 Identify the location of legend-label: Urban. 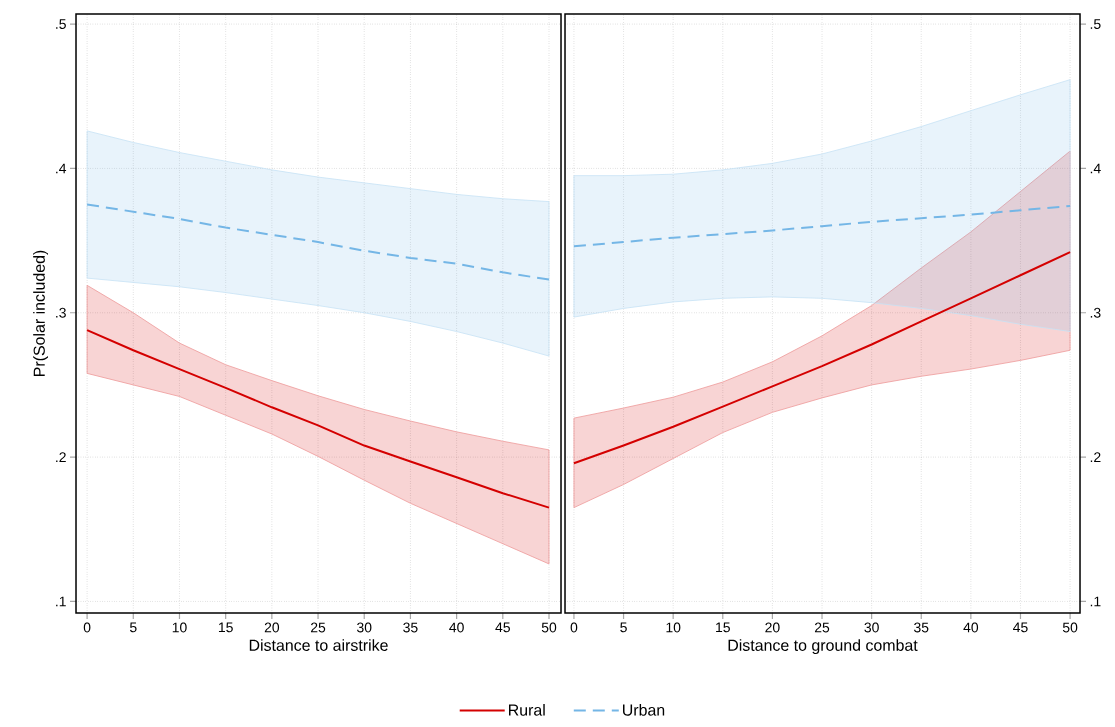
(644, 710).